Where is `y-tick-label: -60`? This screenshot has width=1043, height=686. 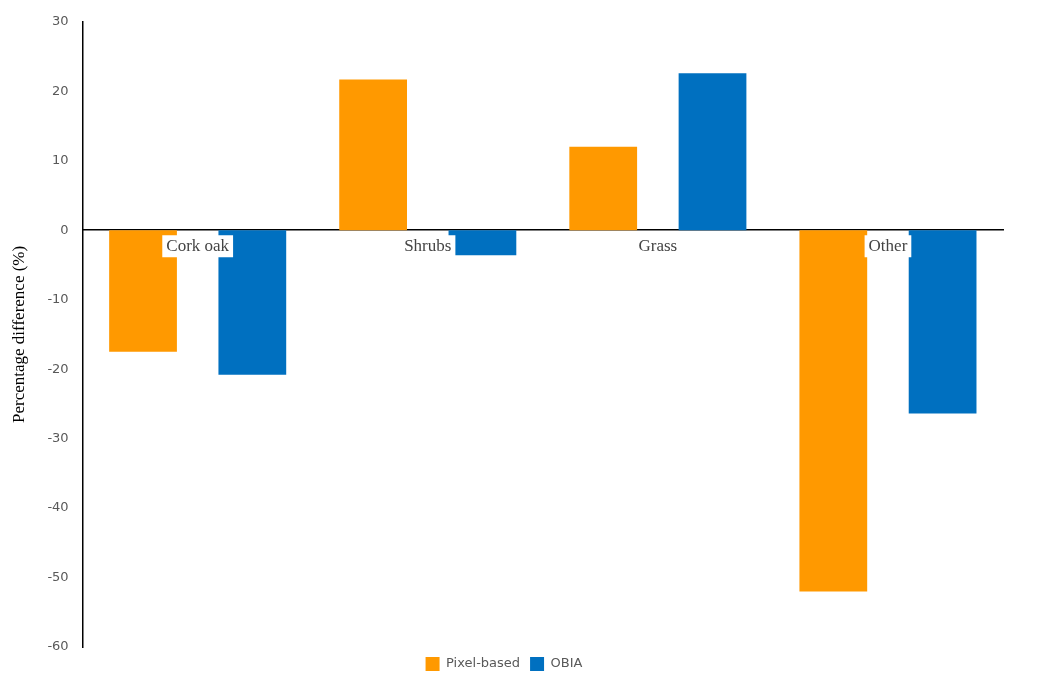
y-tick-label: -60 is located at coordinates (58, 646).